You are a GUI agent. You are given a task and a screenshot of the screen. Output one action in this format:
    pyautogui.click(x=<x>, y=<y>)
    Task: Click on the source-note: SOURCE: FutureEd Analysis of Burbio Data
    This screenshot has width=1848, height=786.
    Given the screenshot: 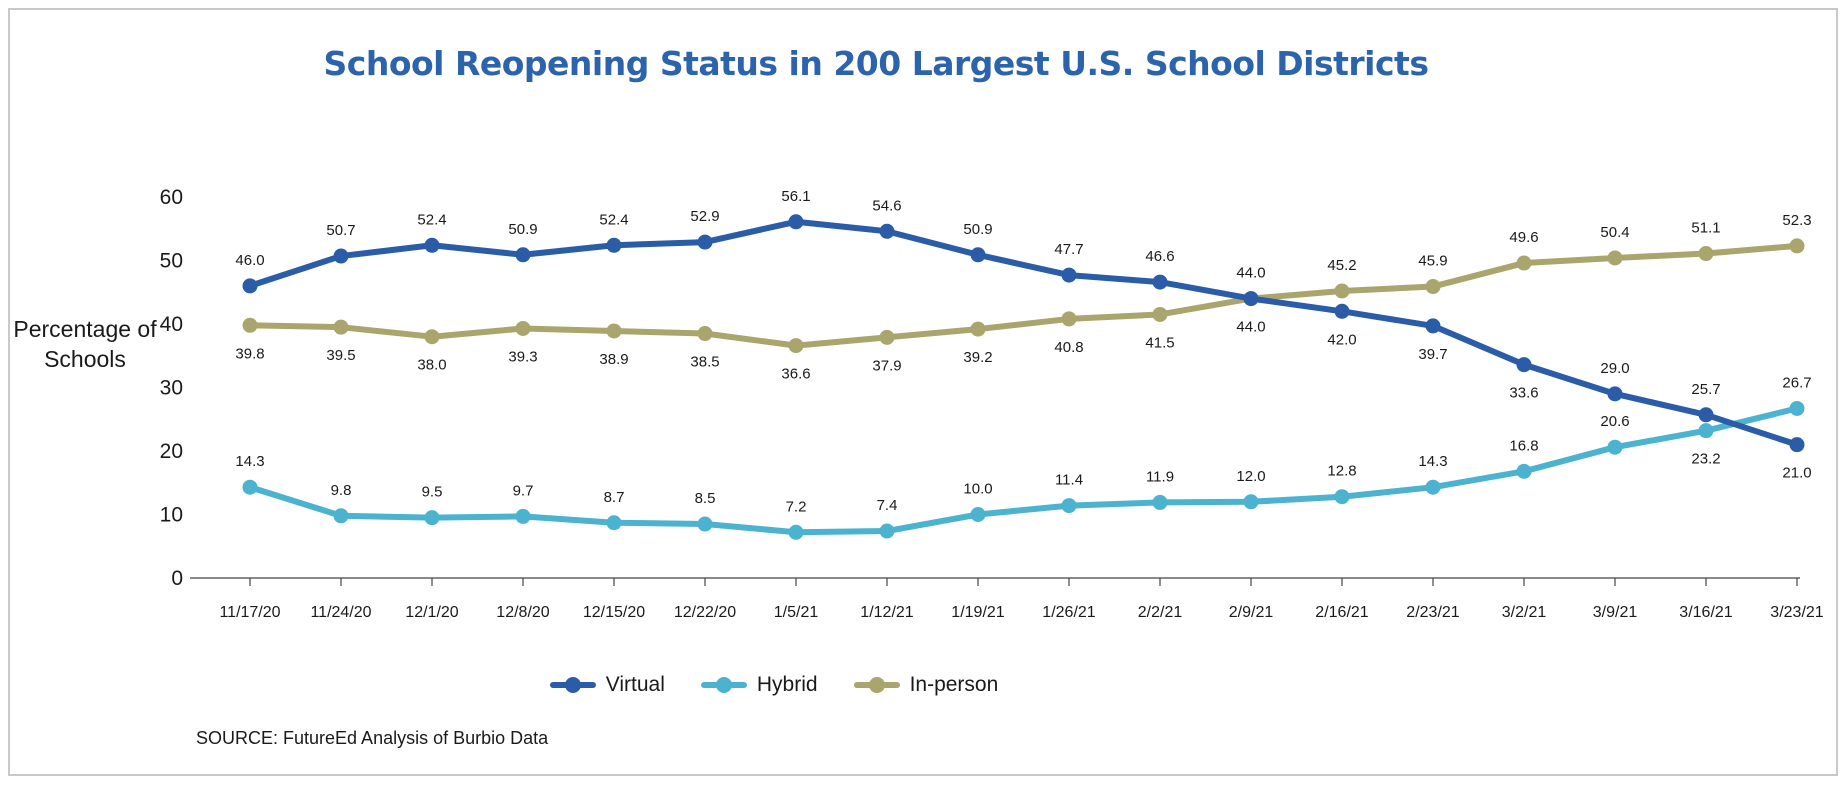 What is the action you would take?
    pyautogui.click(x=372, y=738)
    